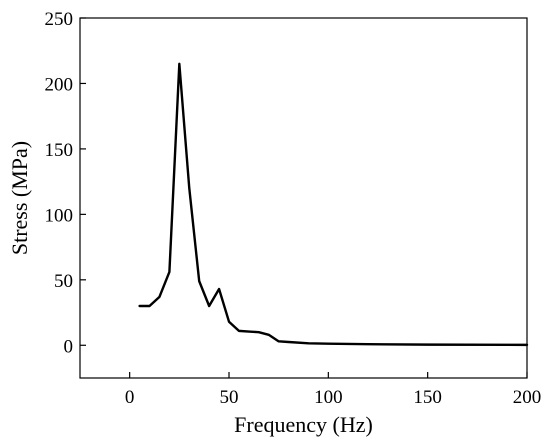 The image size is (550, 446). I want to click on y-tick-label: 0, so click(69, 346).